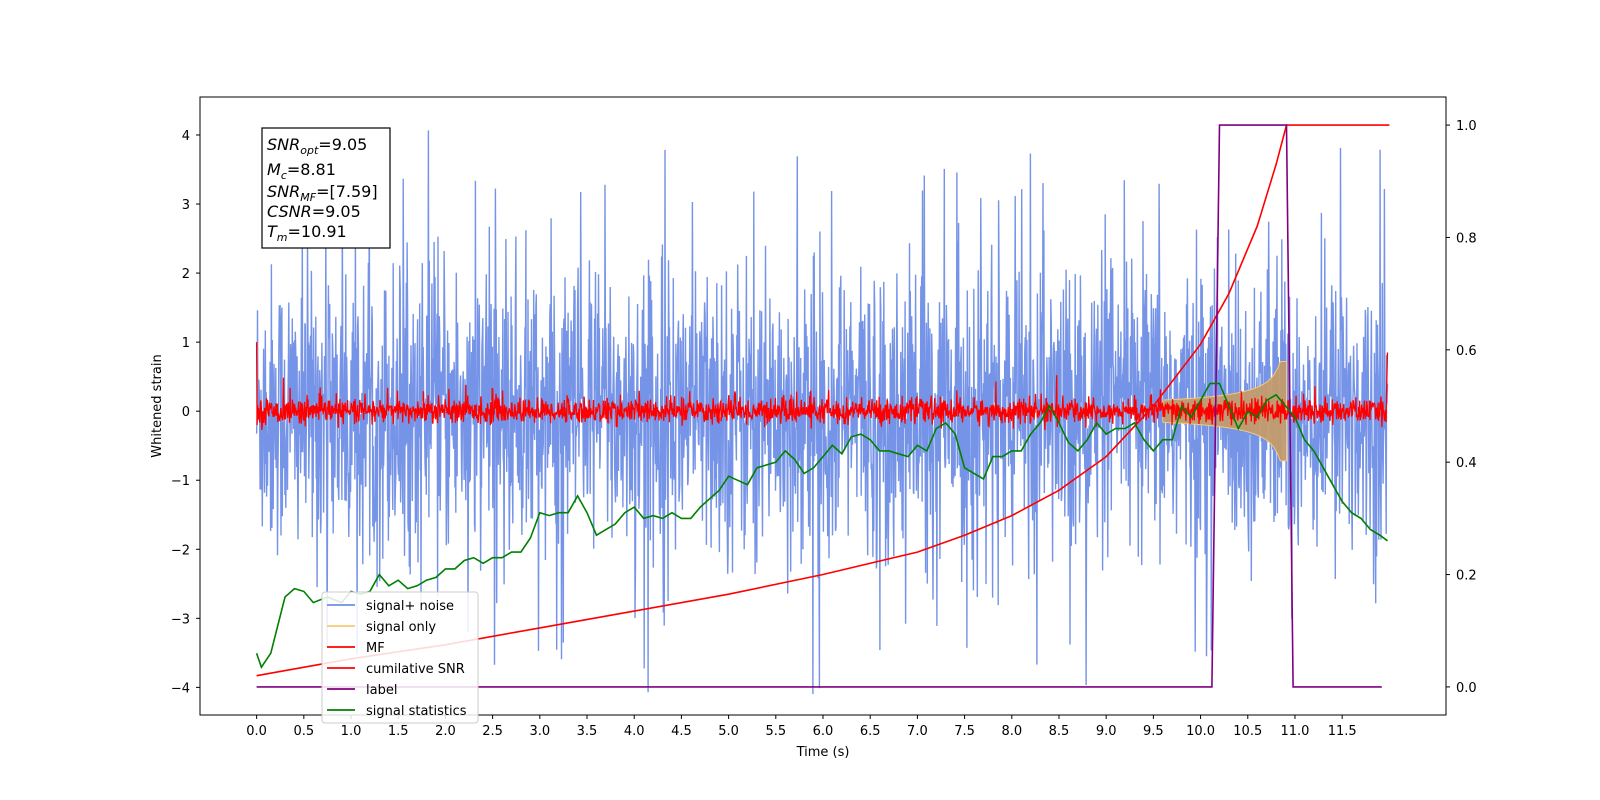  Describe the element at coordinates (1294, 731) in the screenshot. I see `x-tick-label: 11.0` at that location.